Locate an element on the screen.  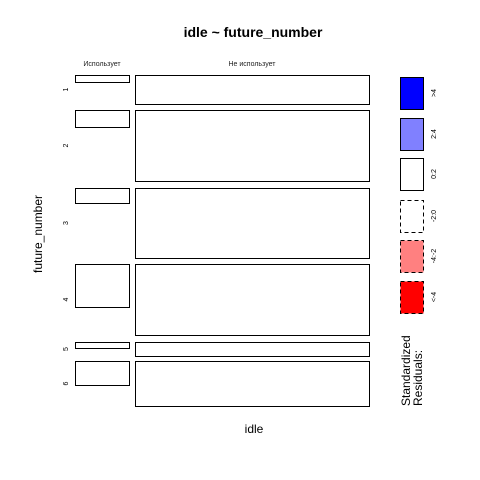
legend-label-0: >4 is located at coordinates (434, 93).